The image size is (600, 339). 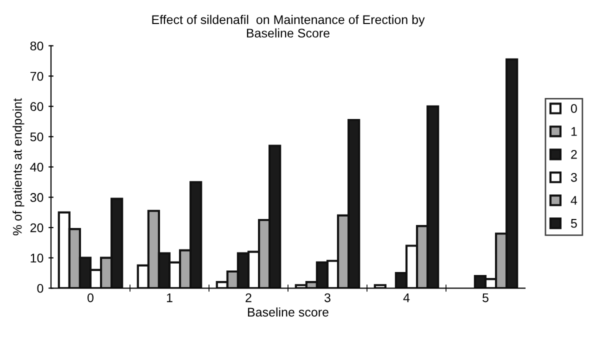 I want to click on x-tick-label: 1, so click(x=169, y=297).